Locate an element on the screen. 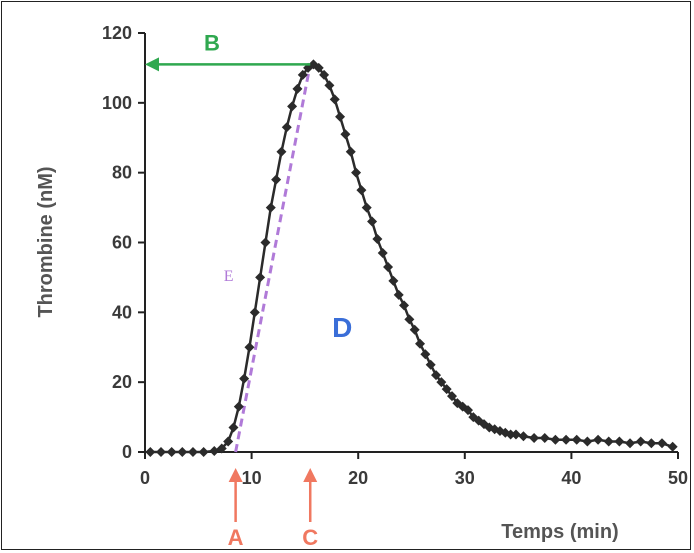  y-tick-label: 60 is located at coordinates (122, 243).